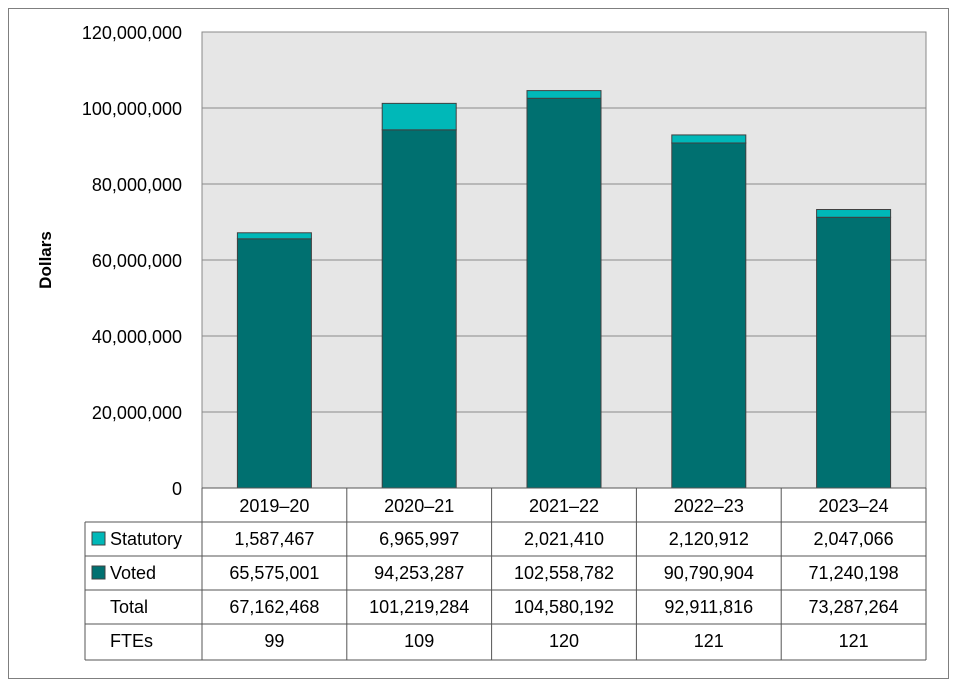 The height and width of the screenshot is (686, 958). Describe the element at coordinates (709, 573) in the screenshot. I see `table-cell: 90,790,904` at that location.